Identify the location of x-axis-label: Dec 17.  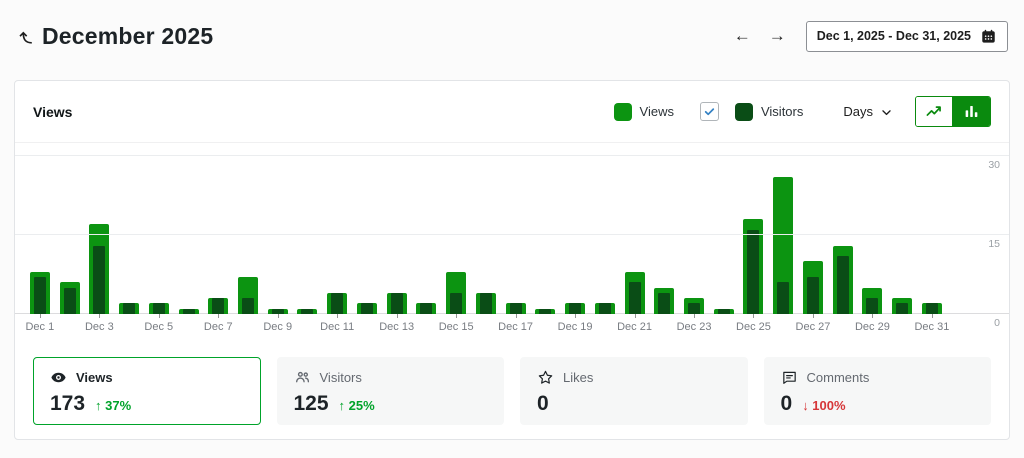
(516, 327).